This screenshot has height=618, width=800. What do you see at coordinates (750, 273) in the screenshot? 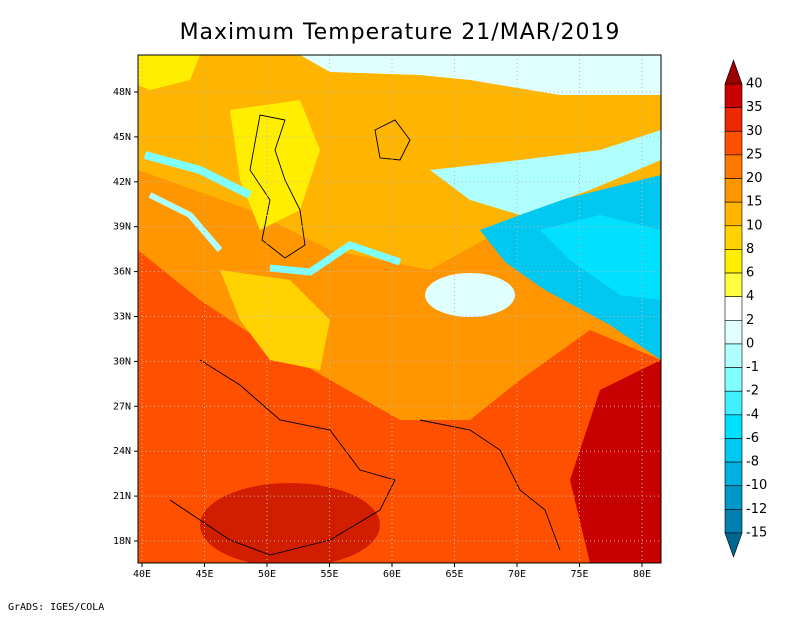
I see `colorbar-label: 6` at bounding box center [750, 273].